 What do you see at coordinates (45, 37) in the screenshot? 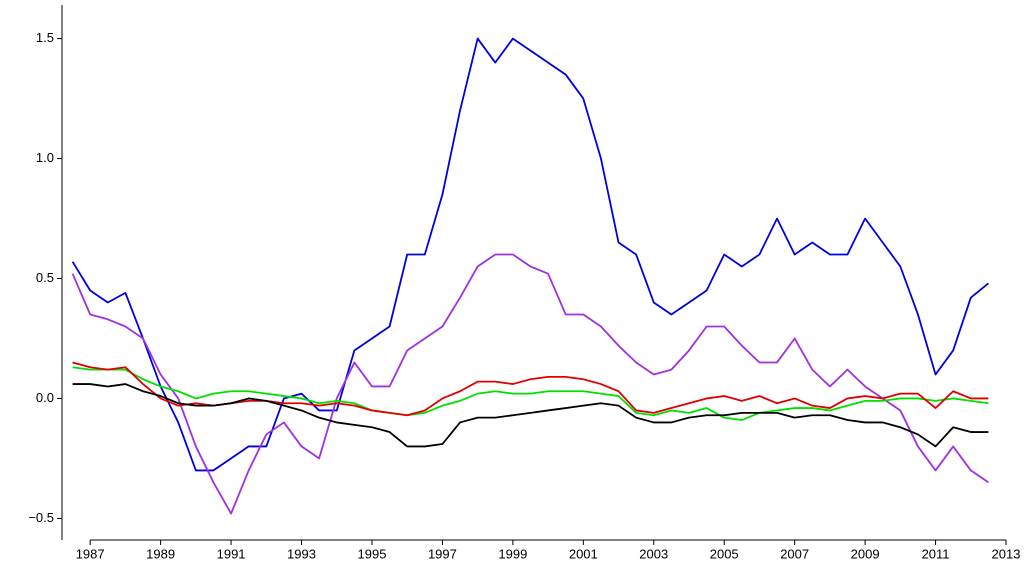
I see `y-tick-label: 1.5` at bounding box center [45, 37].